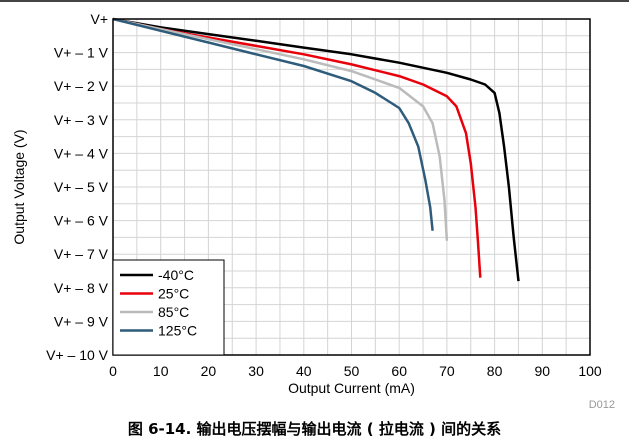 This screenshot has width=629, height=441. What do you see at coordinates (602, 405) in the screenshot?
I see `plot-id-label: D012` at bounding box center [602, 405].